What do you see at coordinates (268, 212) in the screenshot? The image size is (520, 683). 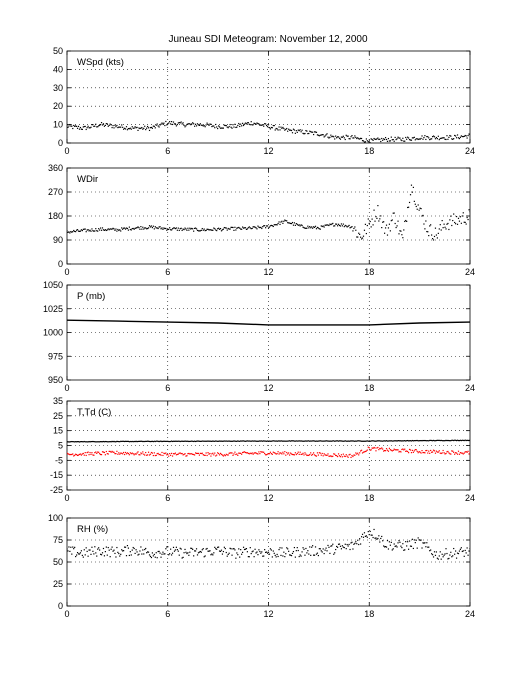 I see `plot-area` at bounding box center [268, 212].